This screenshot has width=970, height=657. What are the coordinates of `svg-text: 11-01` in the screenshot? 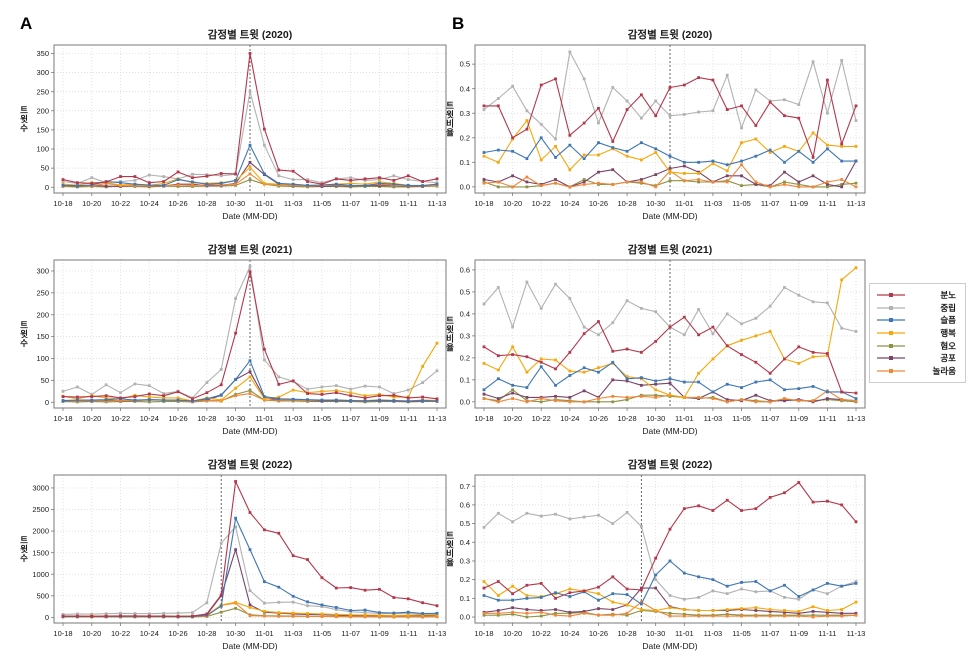 It's located at (684, 203).